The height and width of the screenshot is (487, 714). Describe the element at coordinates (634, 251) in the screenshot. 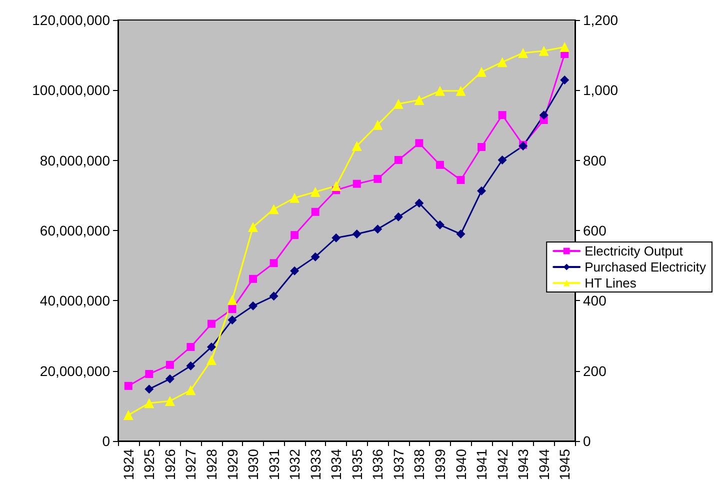

I see `legend-label: Electricity Output` at that location.